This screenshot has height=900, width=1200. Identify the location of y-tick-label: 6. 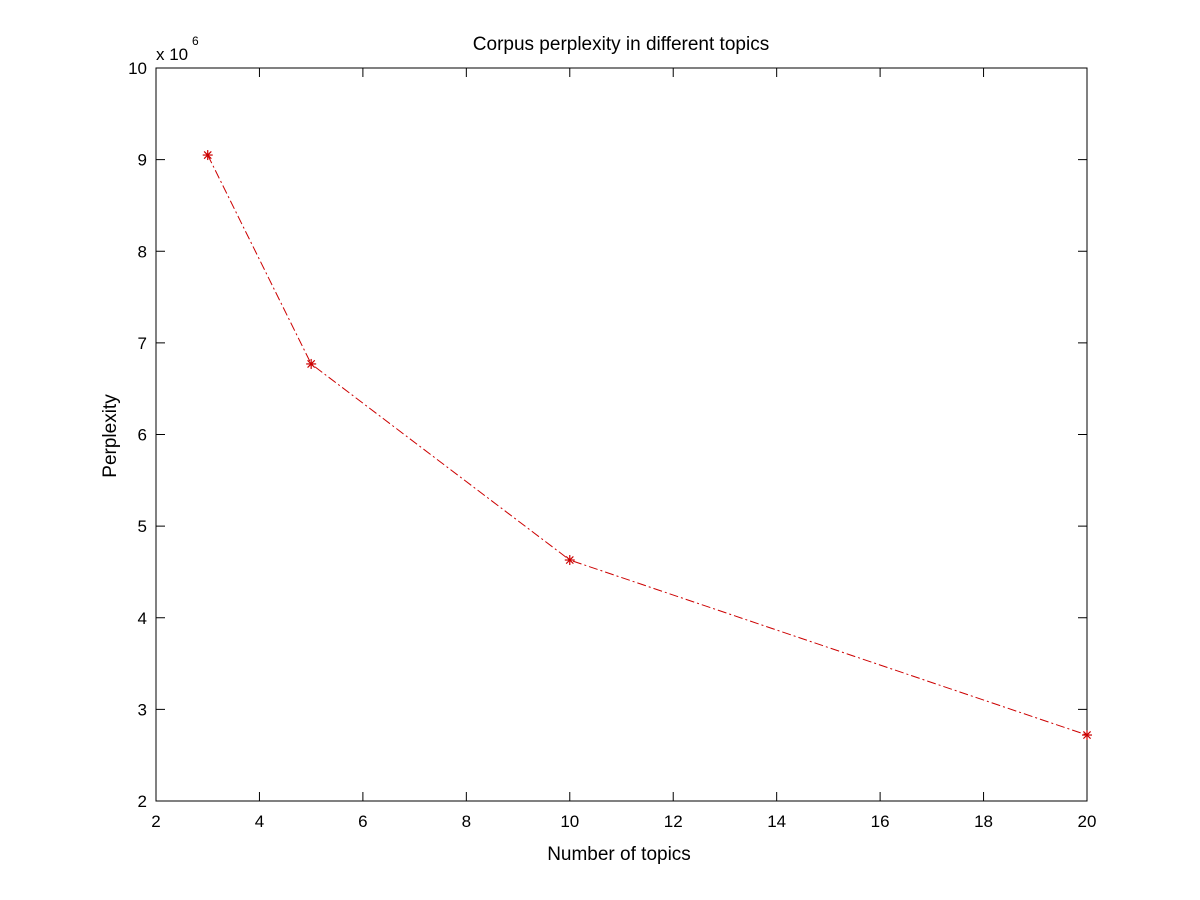
(142, 435).